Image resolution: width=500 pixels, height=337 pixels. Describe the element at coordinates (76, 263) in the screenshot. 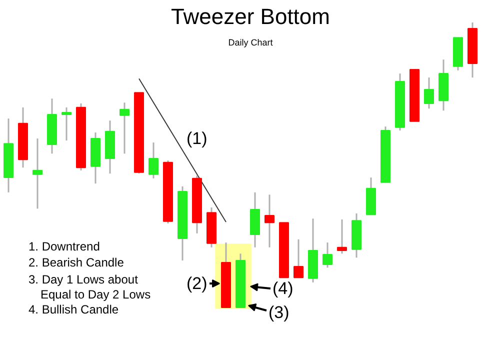

I see `annotation: 2. Bearish Candle` at that location.